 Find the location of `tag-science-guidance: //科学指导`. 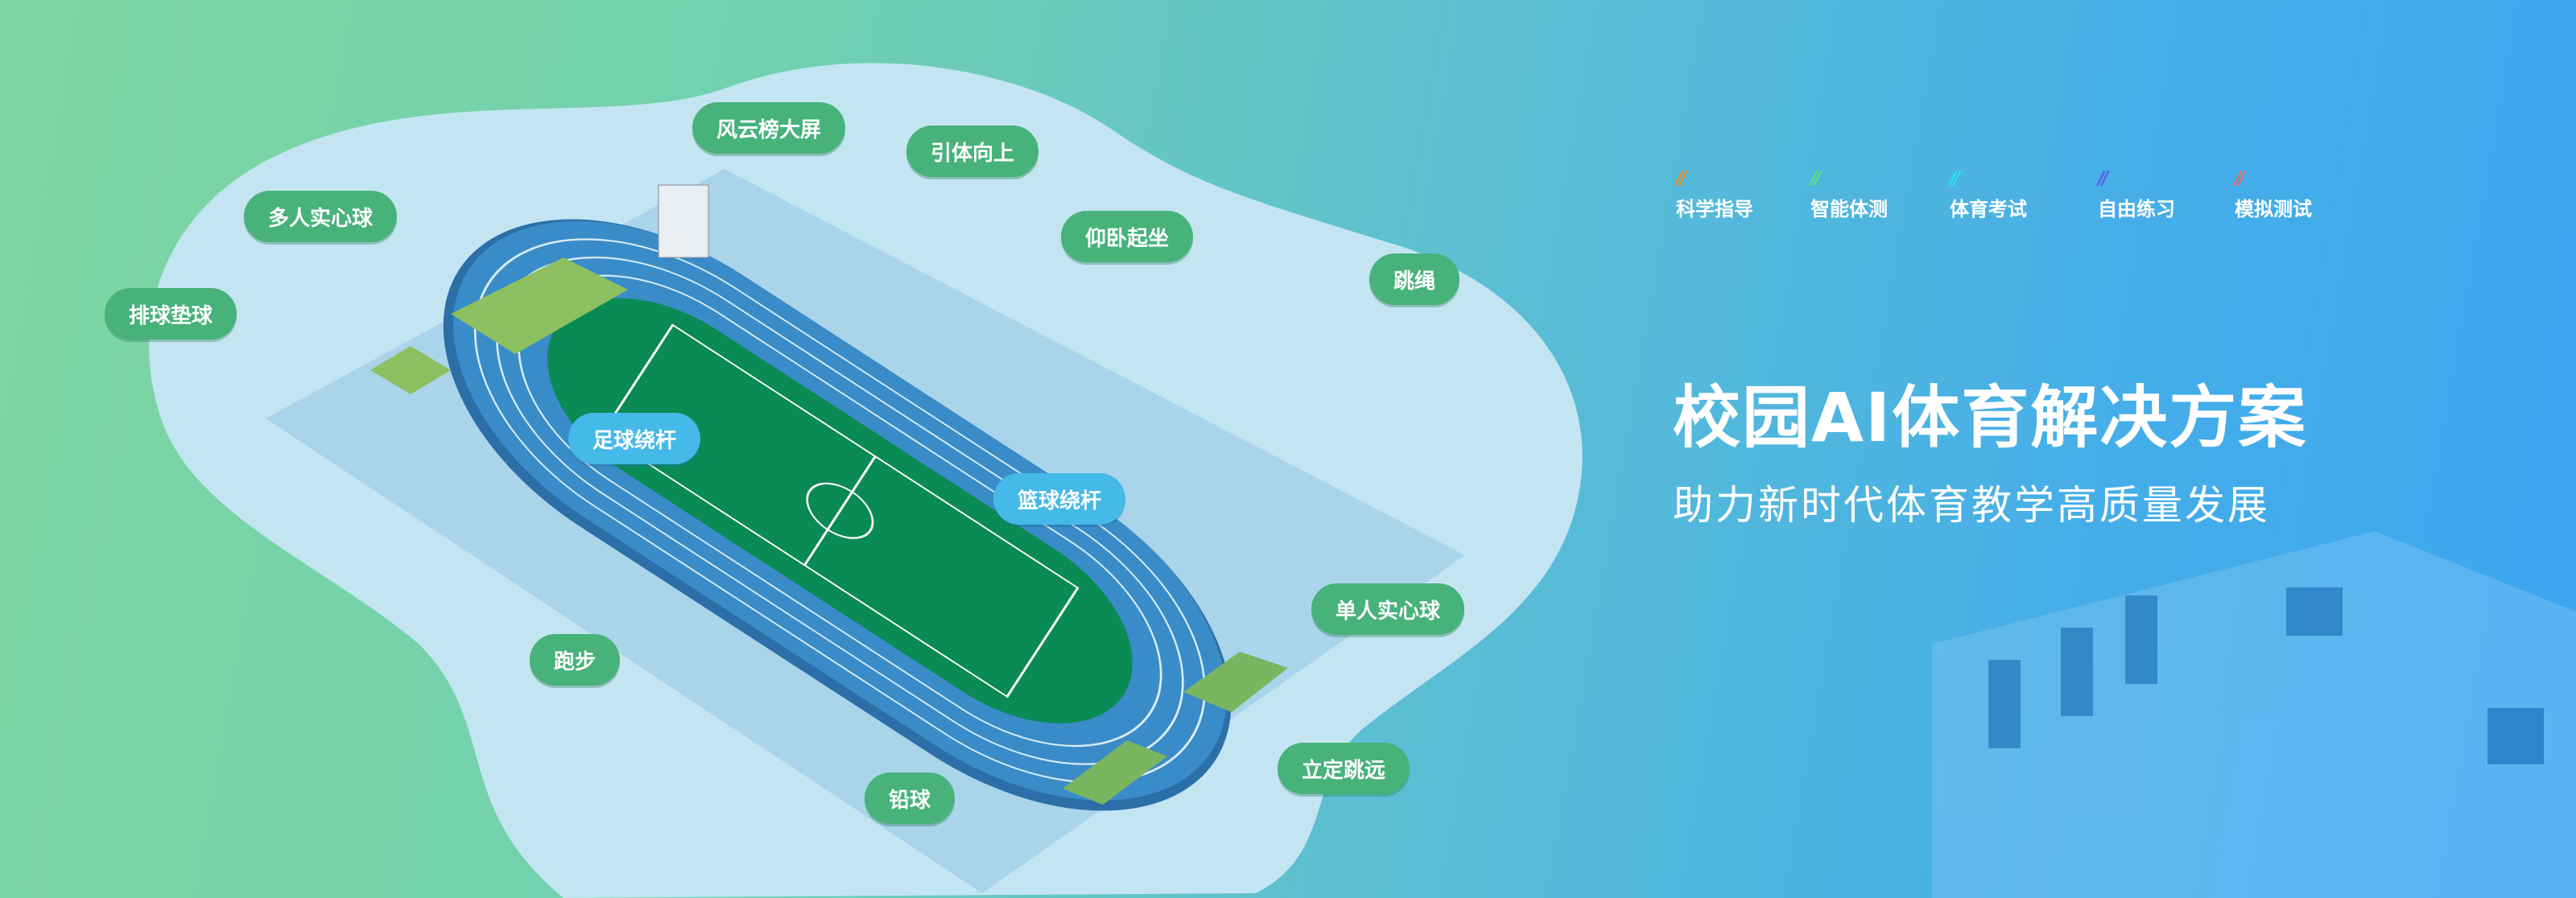

tag-science-guidance: //科学指导 is located at coordinates (1714, 195).